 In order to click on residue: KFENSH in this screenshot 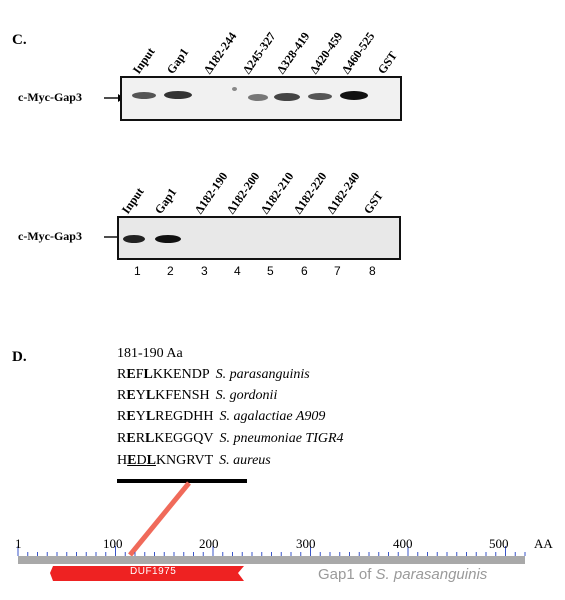, I will do `click(182, 395)`.